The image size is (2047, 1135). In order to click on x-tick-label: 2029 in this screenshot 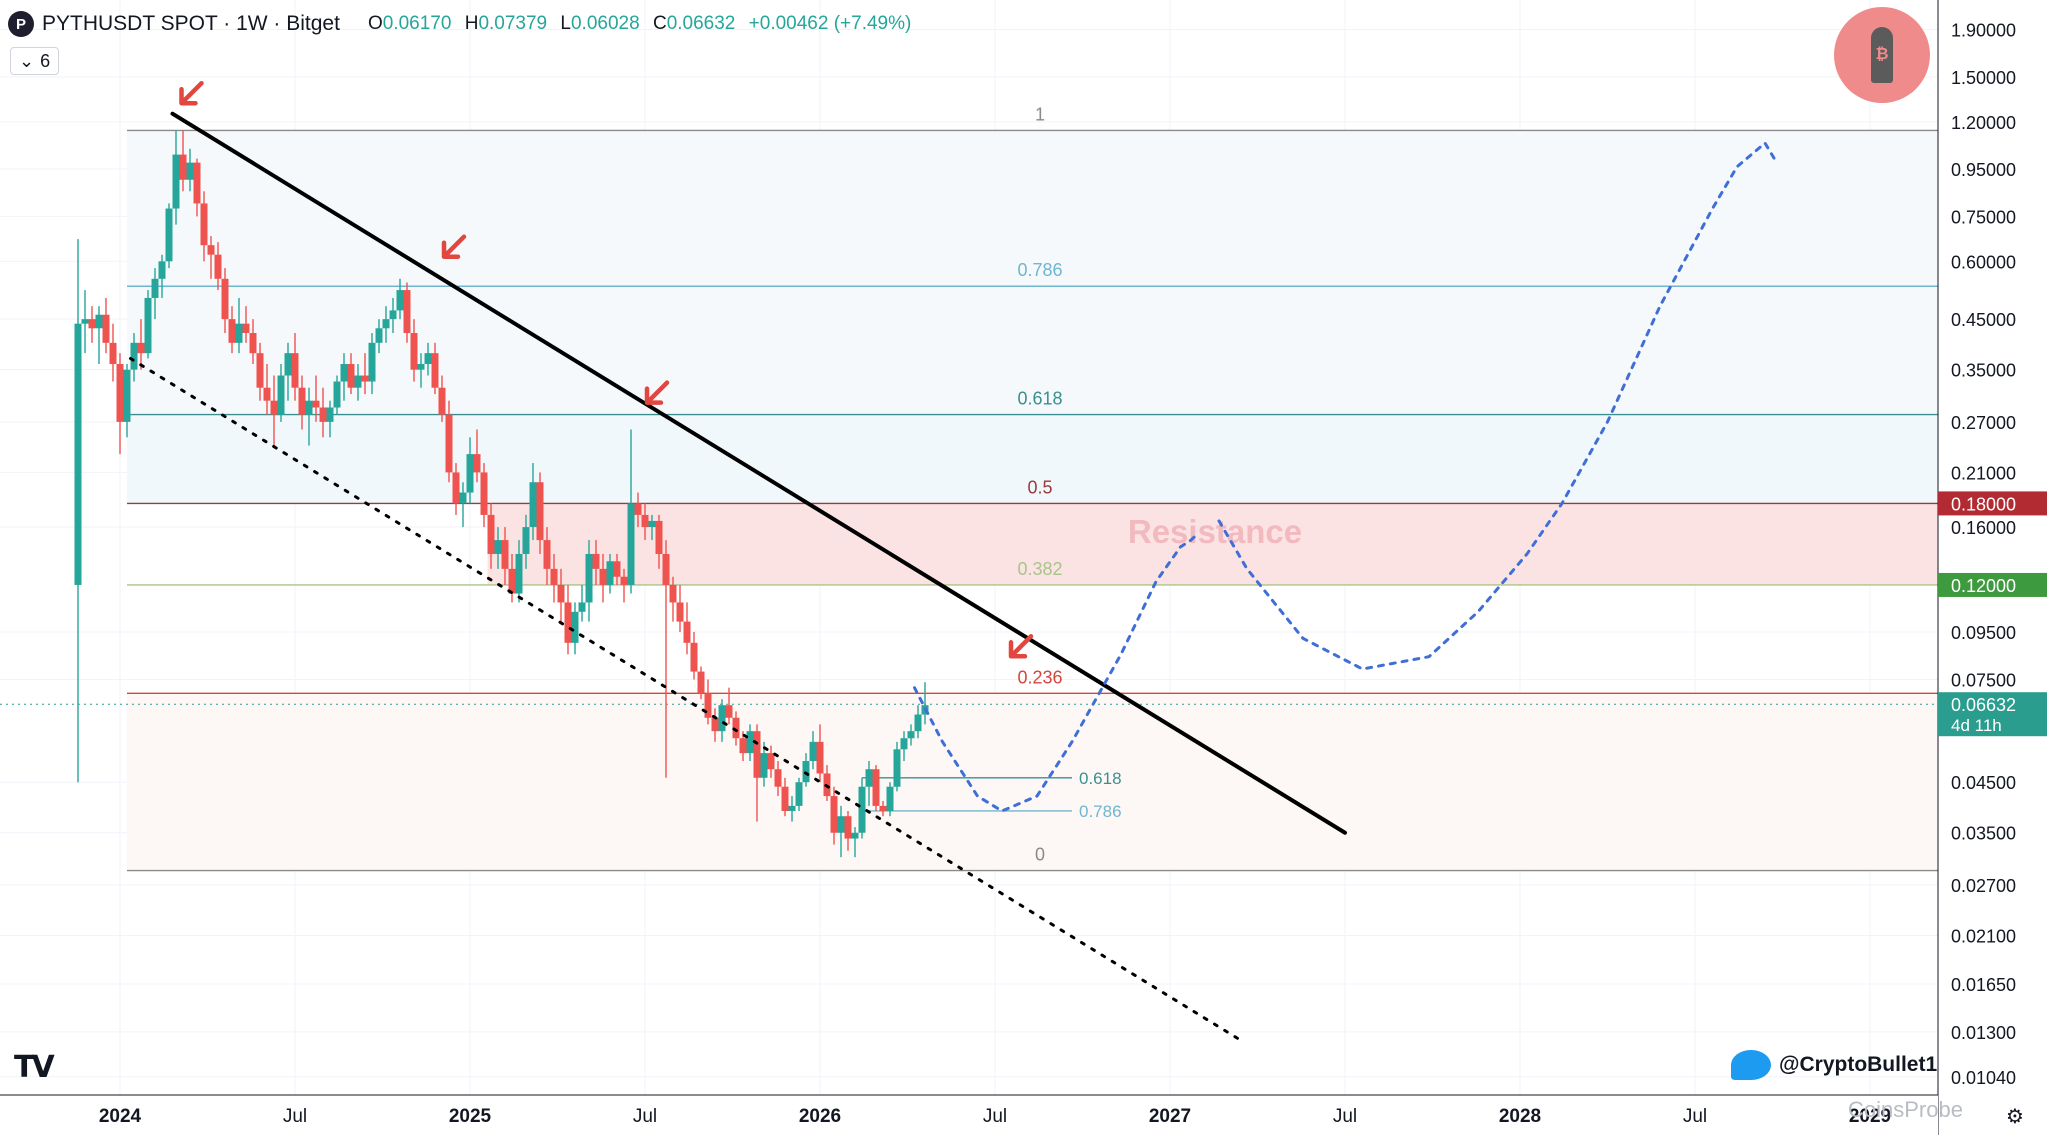, I will do `click(1870, 1116)`.